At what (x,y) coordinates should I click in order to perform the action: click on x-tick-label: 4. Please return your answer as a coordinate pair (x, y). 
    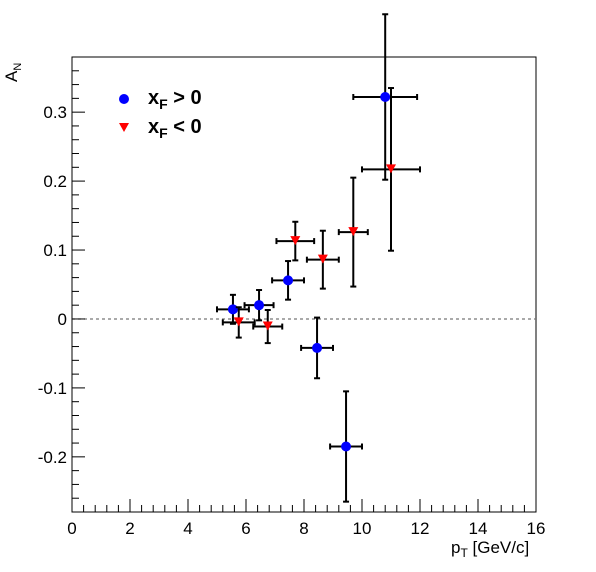
    Looking at the image, I should click on (187, 528).